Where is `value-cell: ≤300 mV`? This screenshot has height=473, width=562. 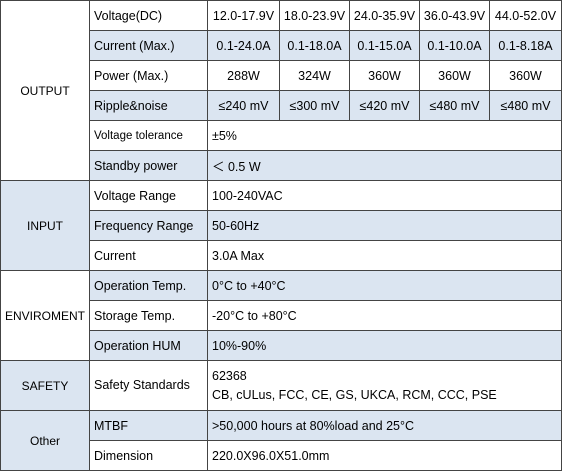
value-cell: ≤300 mV is located at coordinates (314, 105).